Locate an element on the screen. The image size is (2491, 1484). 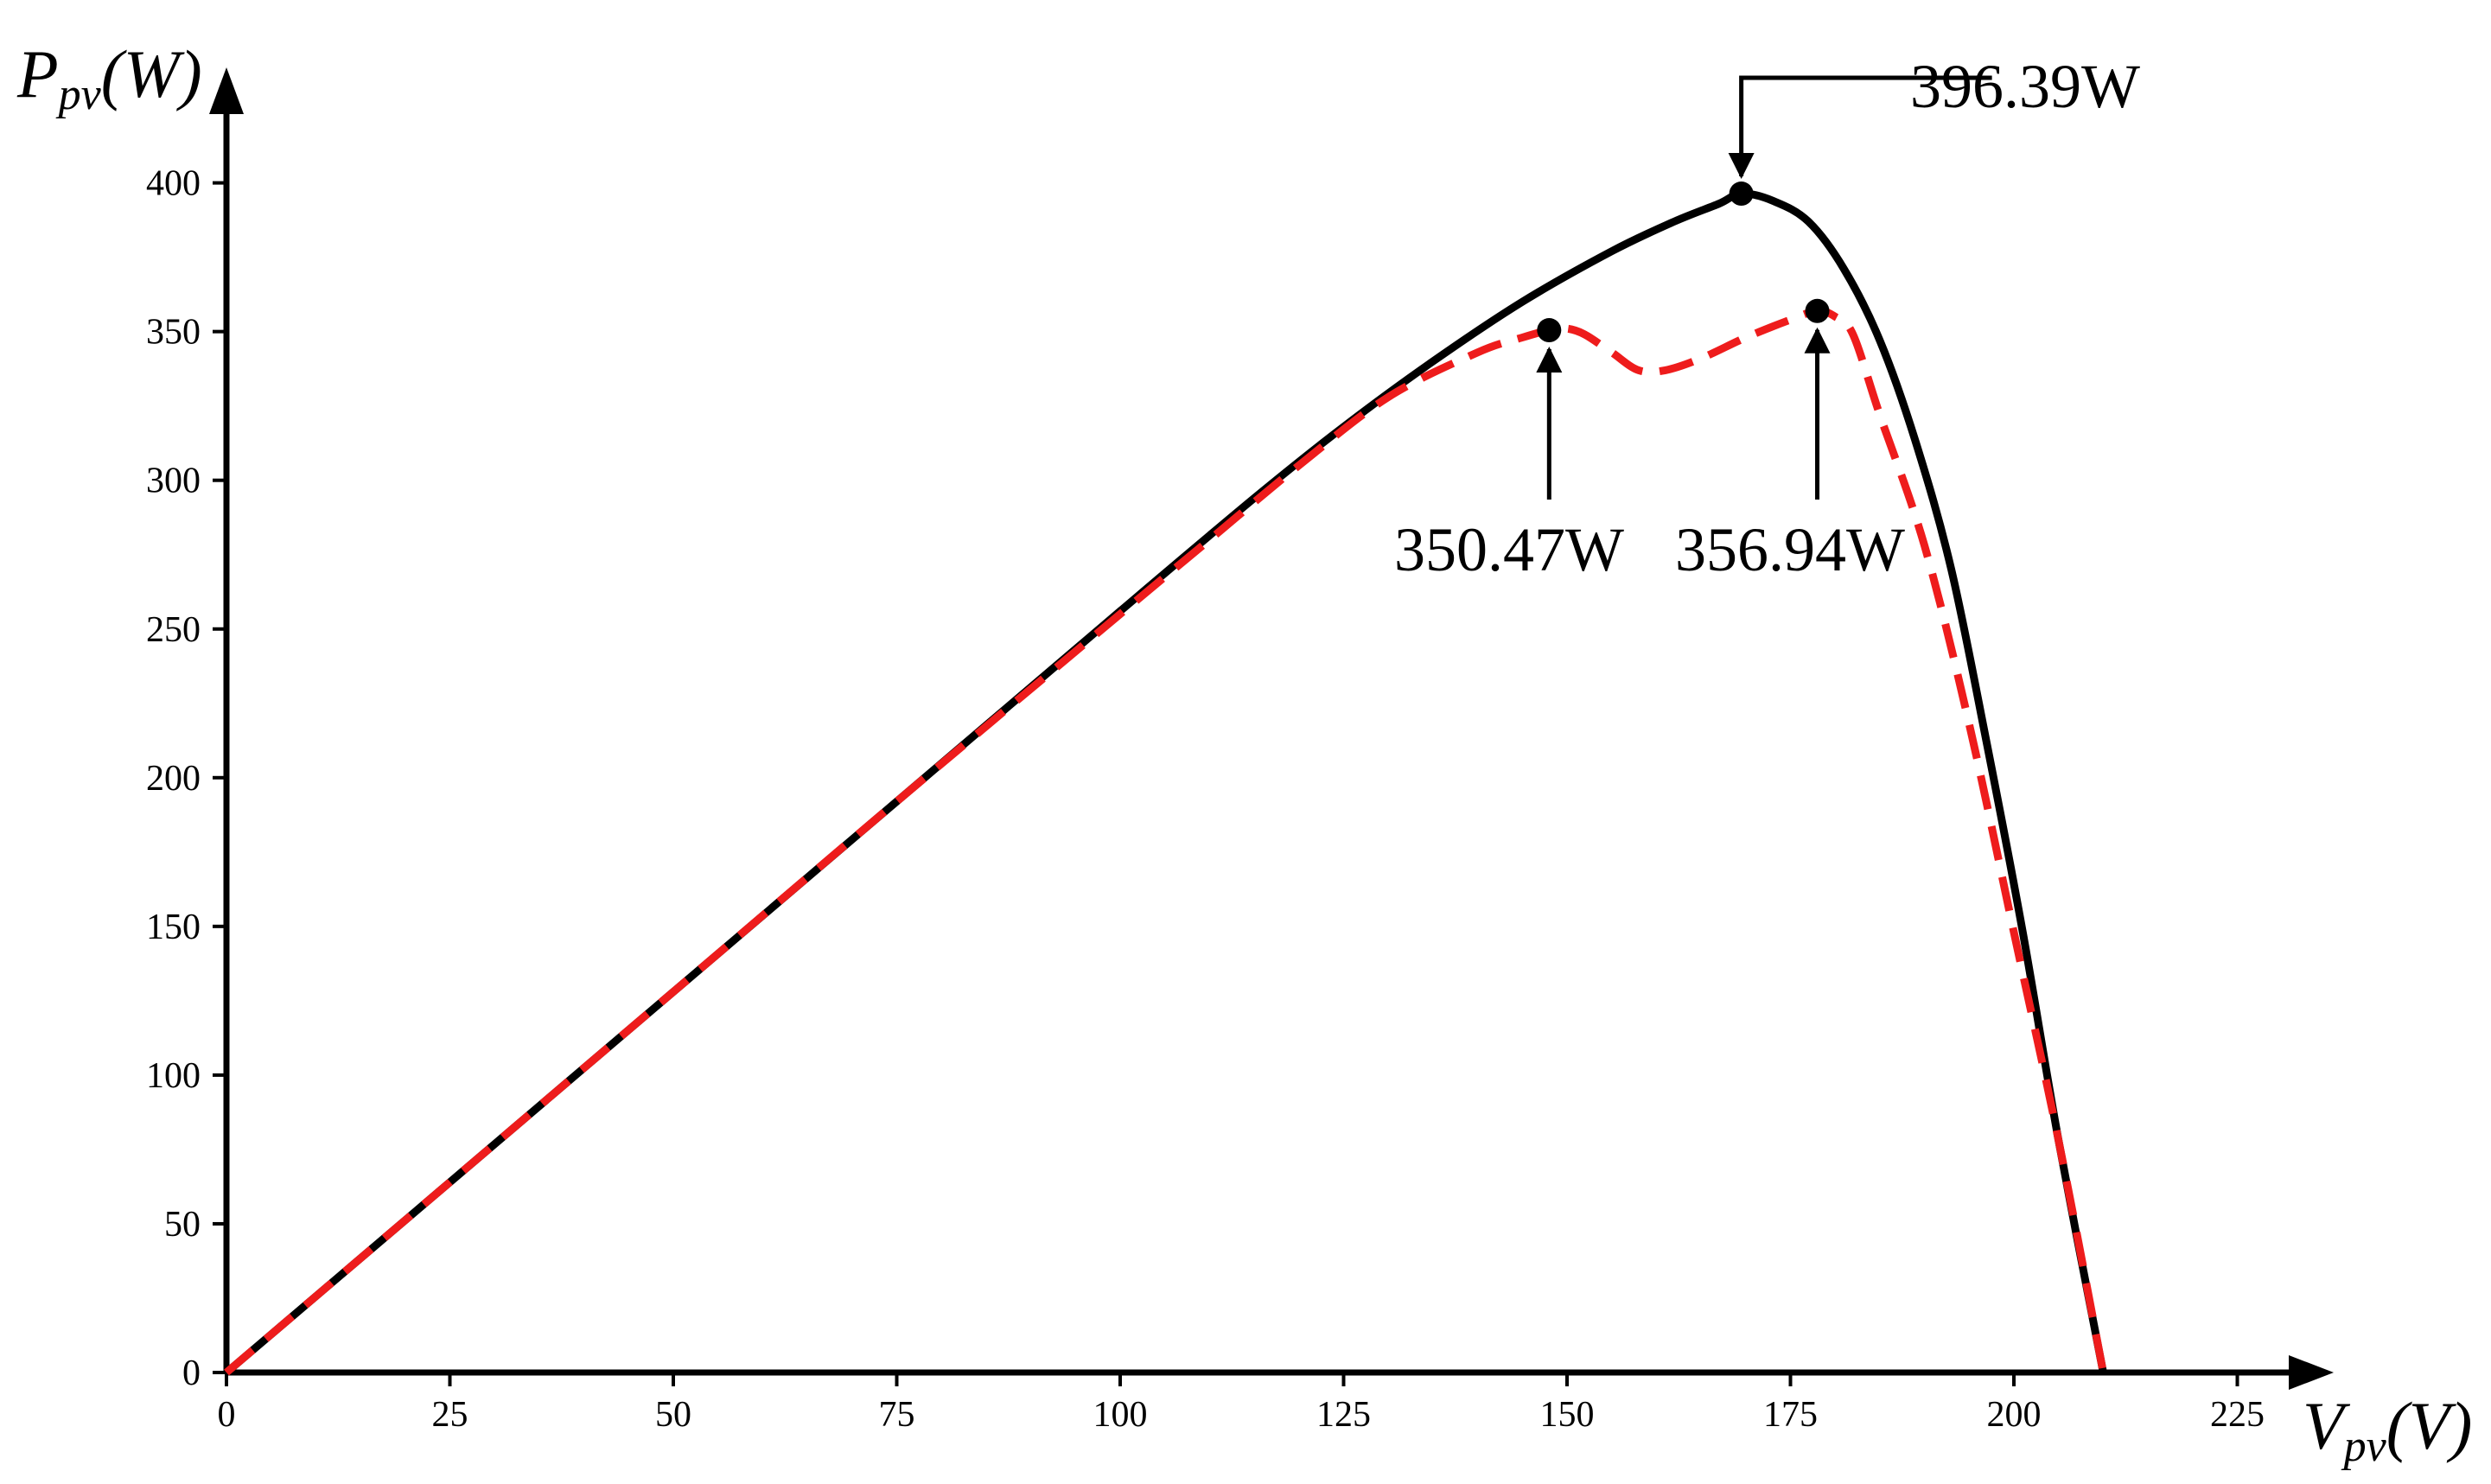
annotation-label-global: 396.39W is located at coordinates (2025, 86).